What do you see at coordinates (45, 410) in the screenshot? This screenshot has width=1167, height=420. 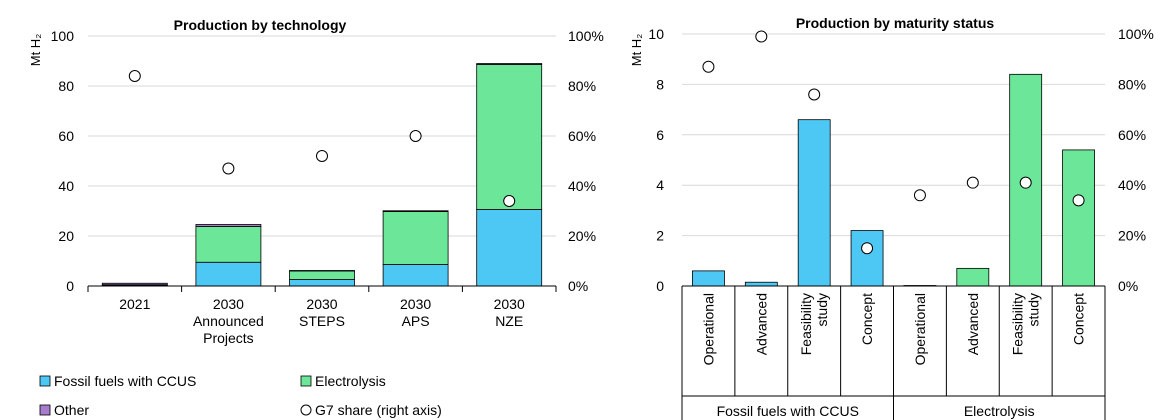 I see `legend-swatch-other` at bounding box center [45, 410].